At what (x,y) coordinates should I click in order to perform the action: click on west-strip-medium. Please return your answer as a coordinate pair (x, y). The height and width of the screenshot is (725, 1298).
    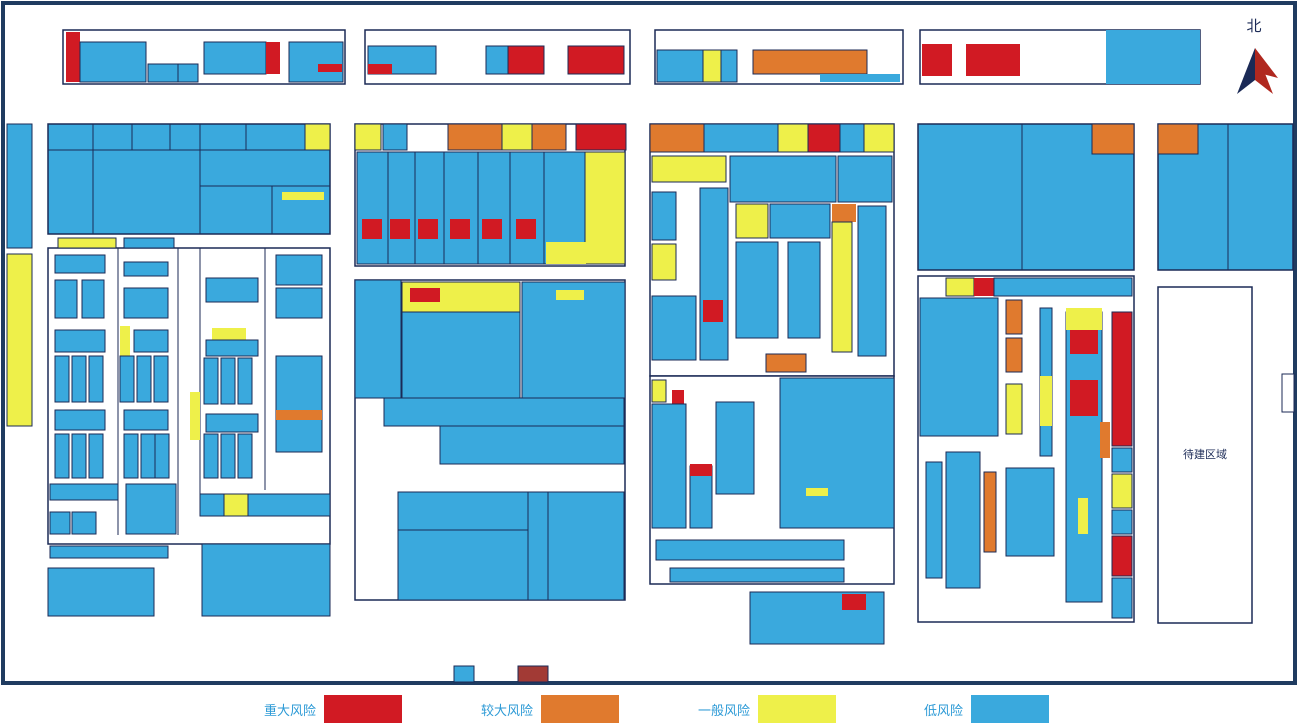
    Looking at the image, I should click on (19, 340).